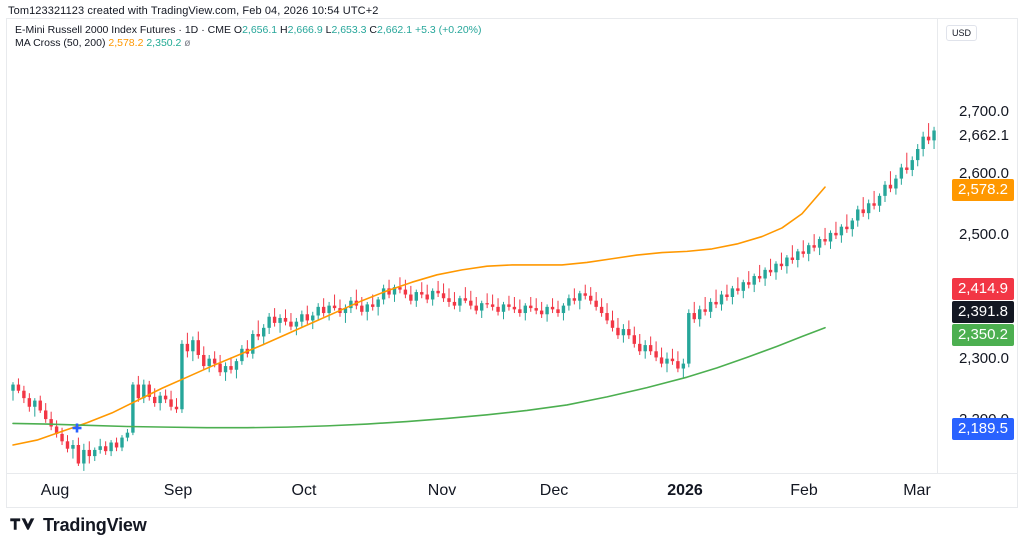  What do you see at coordinates (442, 490) in the screenshot?
I see `time-tick: Nov` at bounding box center [442, 490].